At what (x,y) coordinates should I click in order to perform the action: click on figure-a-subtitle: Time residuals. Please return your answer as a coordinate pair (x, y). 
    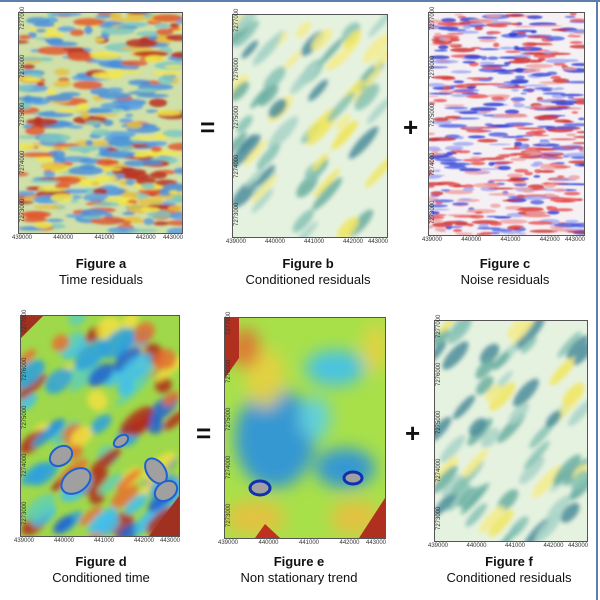
    Looking at the image, I should click on (101, 279).